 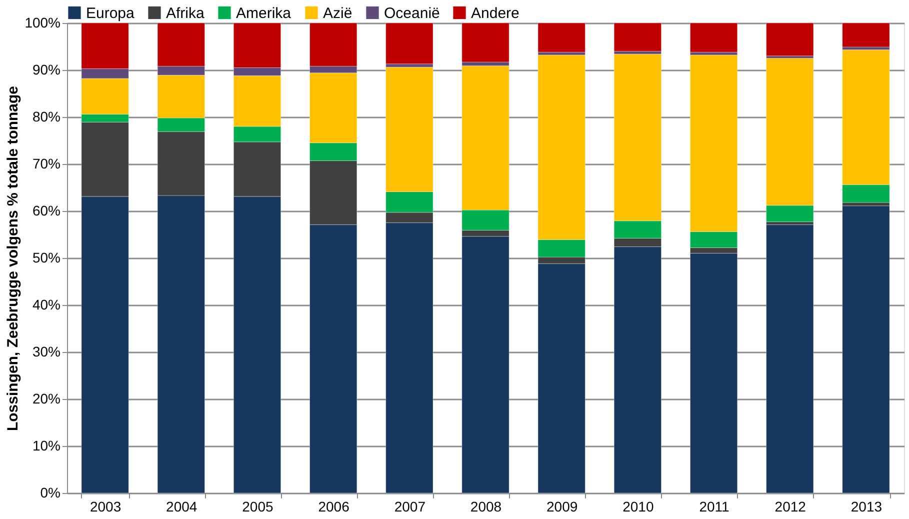 What do you see at coordinates (46, 258) in the screenshot?
I see `y-tick-label: 50%` at bounding box center [46, 258].